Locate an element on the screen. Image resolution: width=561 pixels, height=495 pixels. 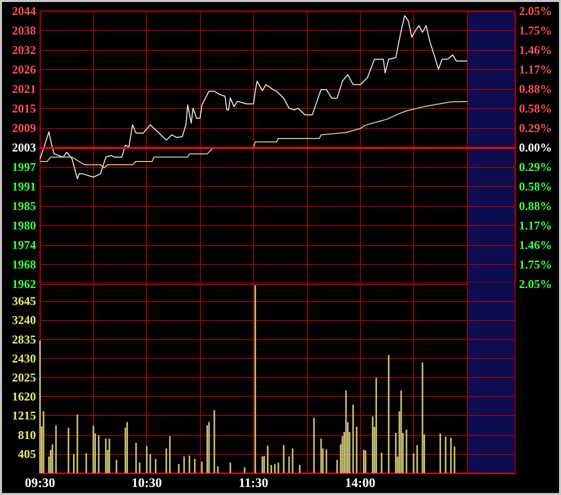
x-tick-label: 14:00 is located at coordinates (360, 482).